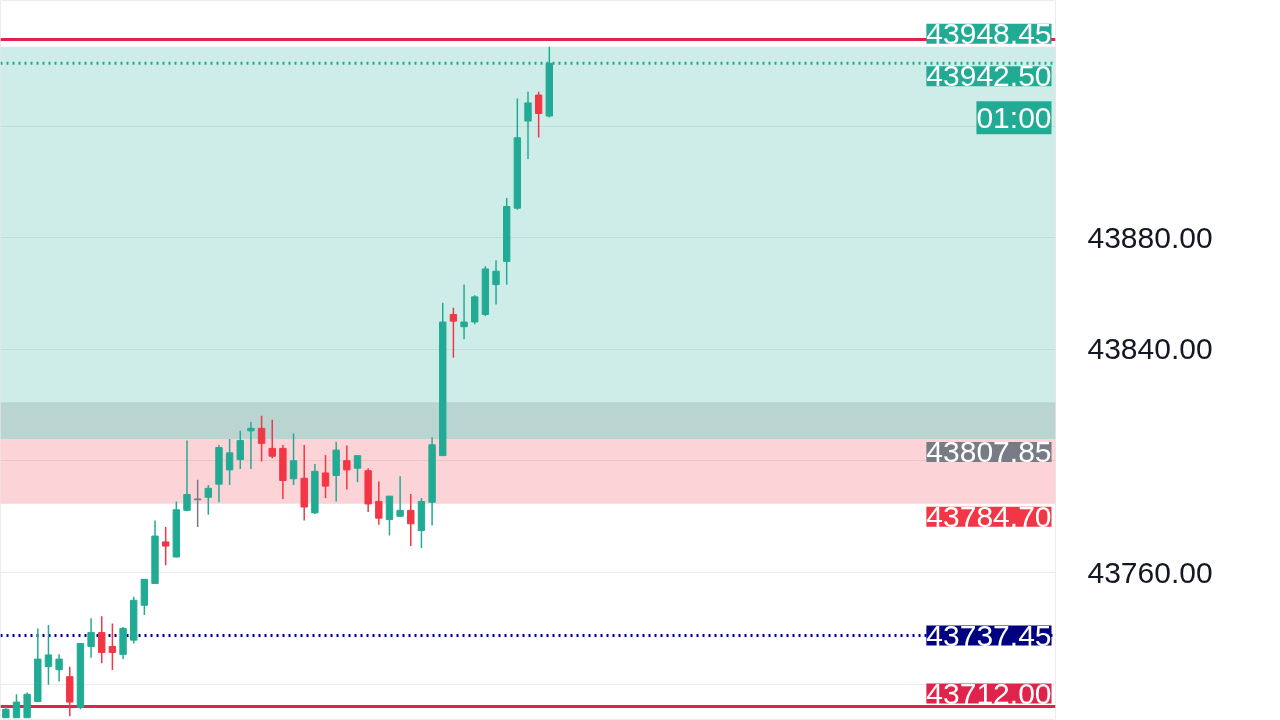 The image size is (1280, 720). I want to click on band-label: 43948.45, so click(989, 33).